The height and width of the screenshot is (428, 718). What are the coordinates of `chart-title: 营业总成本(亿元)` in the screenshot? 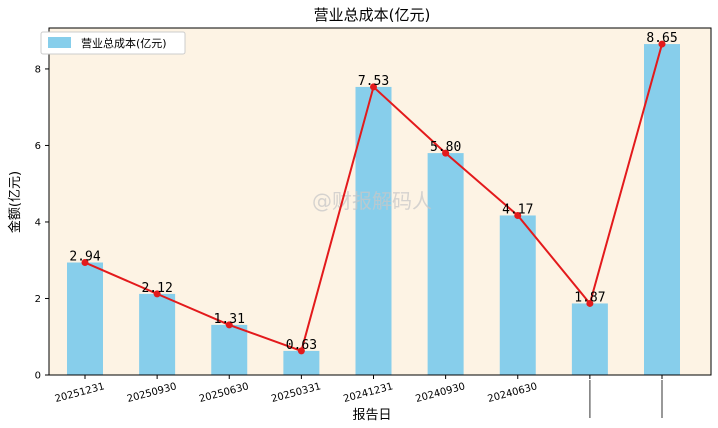 It's located at (372, 15).